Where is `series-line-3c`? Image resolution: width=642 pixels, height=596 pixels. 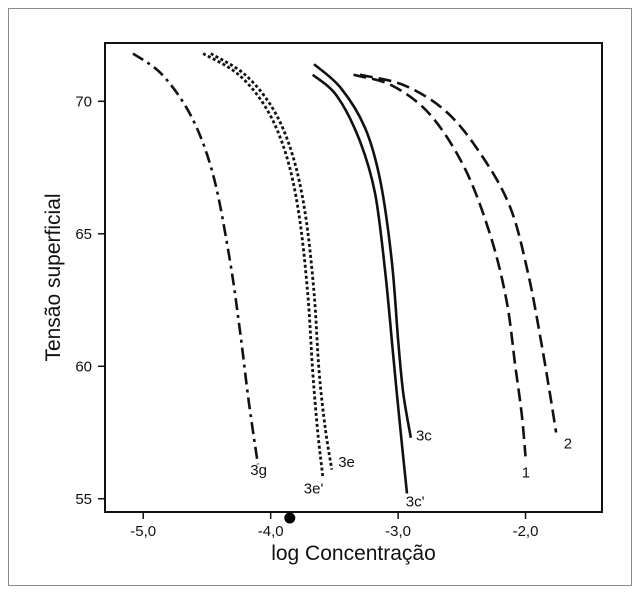
series-line-3c is located at coordinates (363, 251).